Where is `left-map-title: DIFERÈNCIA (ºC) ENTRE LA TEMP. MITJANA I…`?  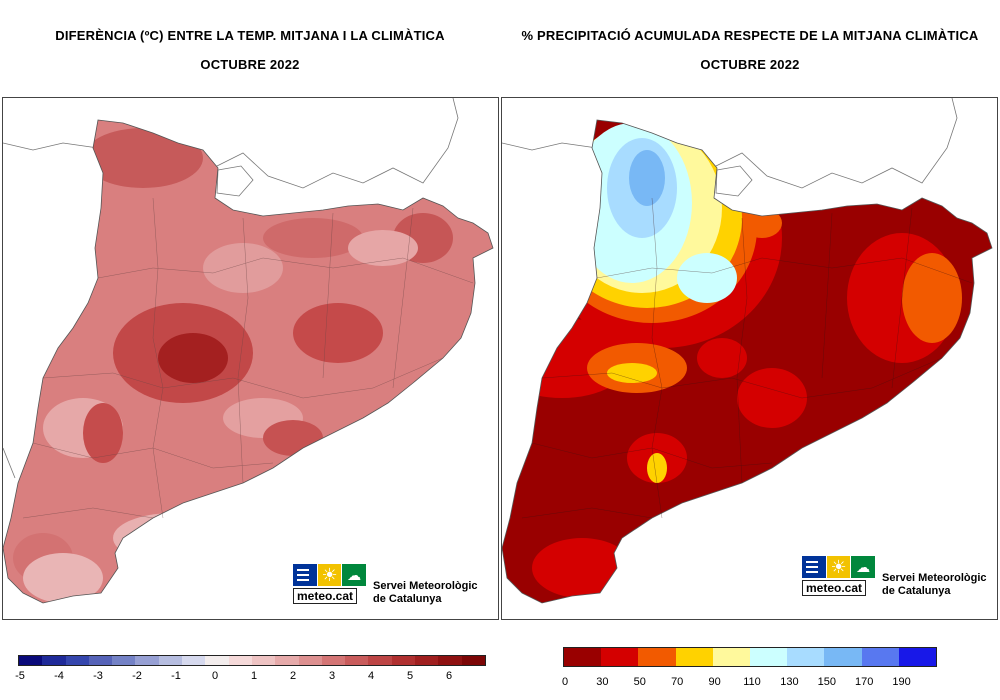 left-map-title: DIFERÈNCIA (ºC) ENTRE LA TEMP. MITJANA I… is located at coordinates (250, 50).